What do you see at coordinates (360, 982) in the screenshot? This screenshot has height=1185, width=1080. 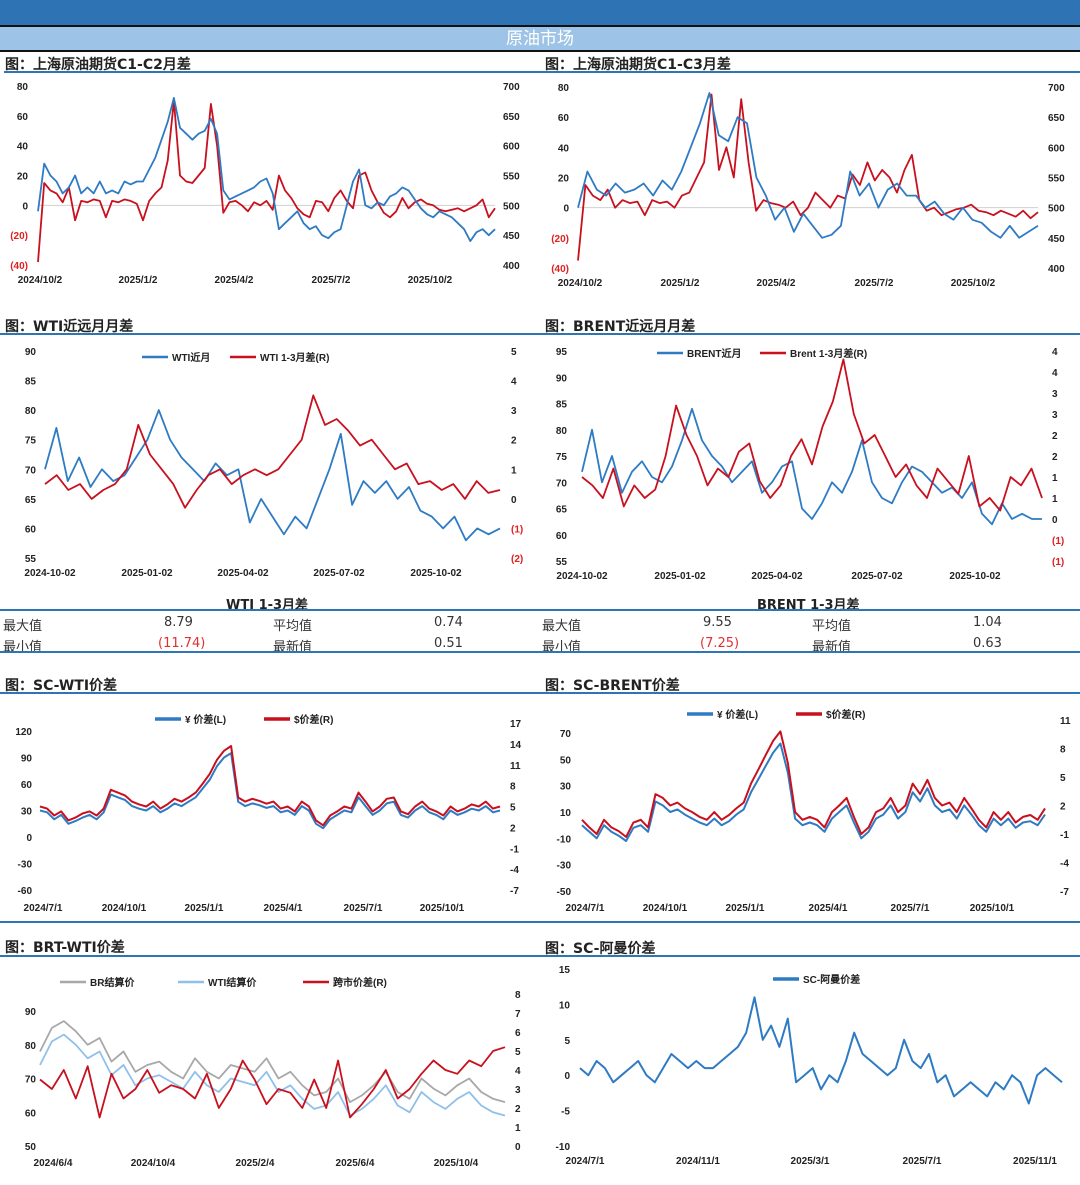 I see `legend-label: 跨市价差(R)` at bounding box center [360, 982].